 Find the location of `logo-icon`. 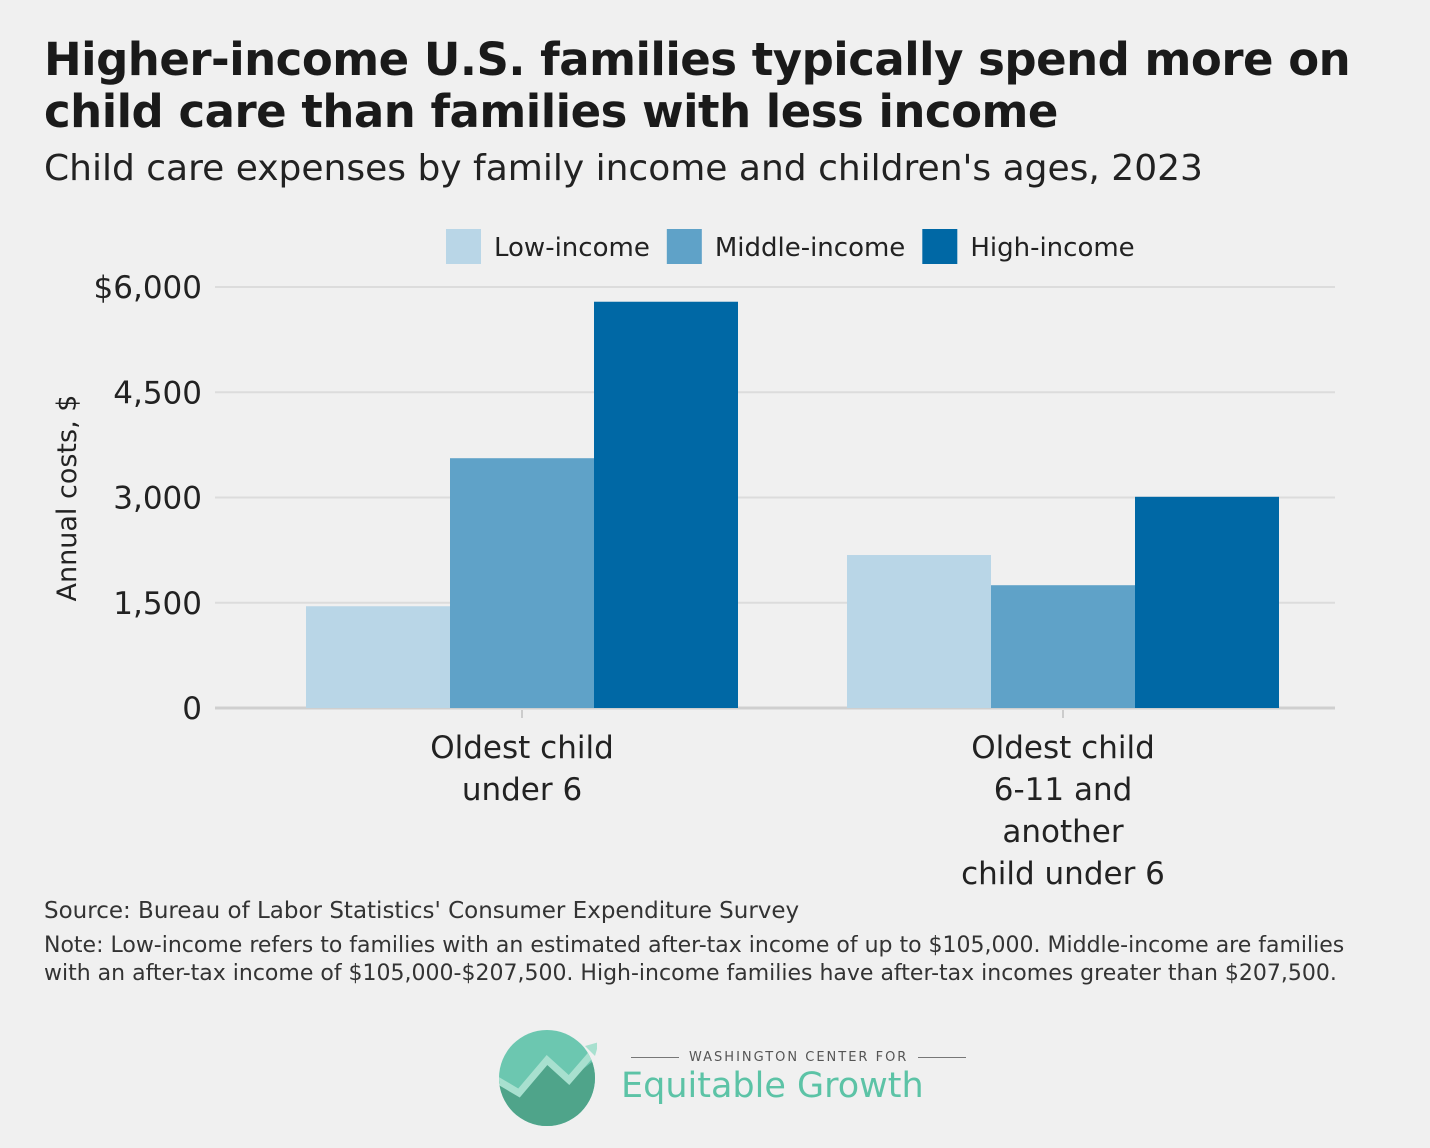

logo-icon is located at coordinates (549, 1078).